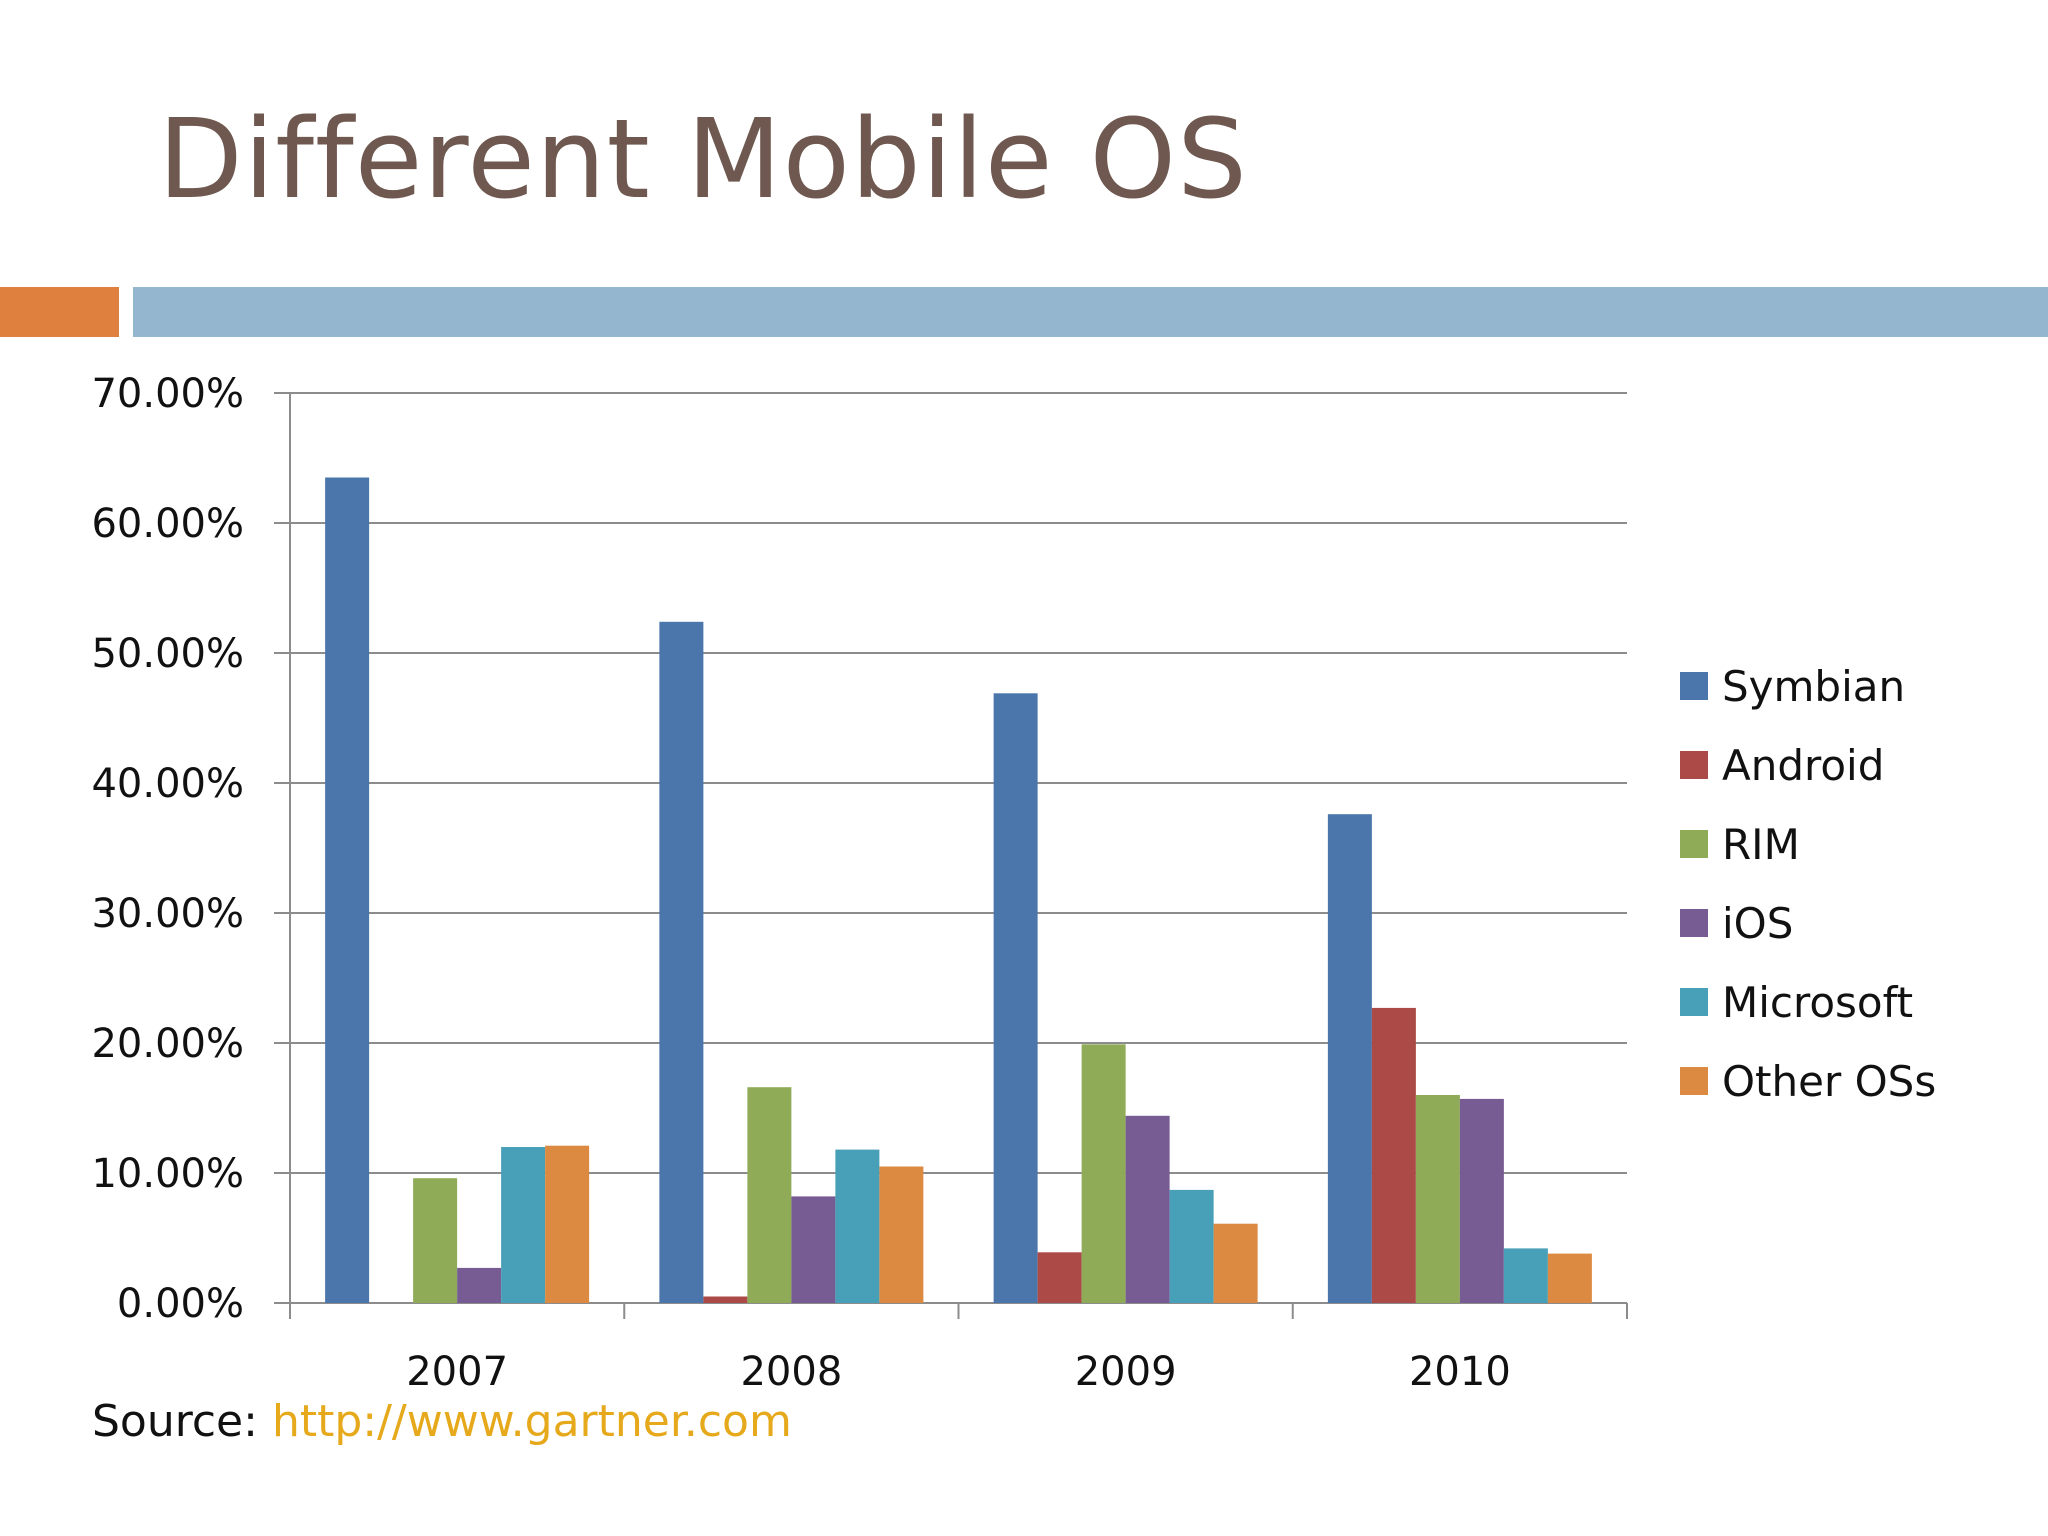  Describe the element at coordinates (167, 394) in the screenshot. I see `y-tick-label: 70.00%` at that location.